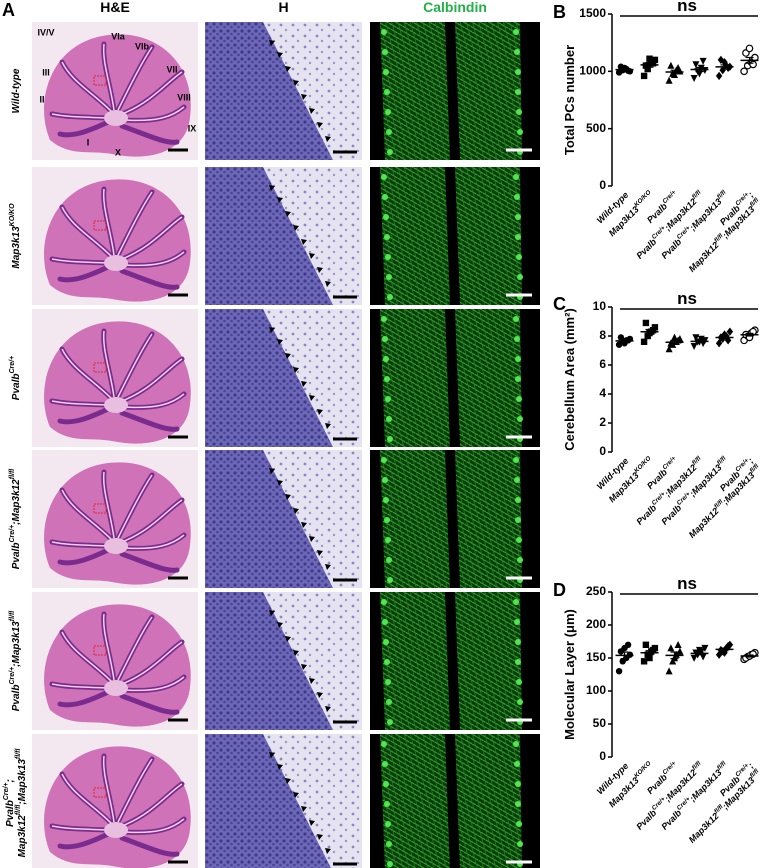  I want to click on row-label-line: Wild-type, so click(16, 90).